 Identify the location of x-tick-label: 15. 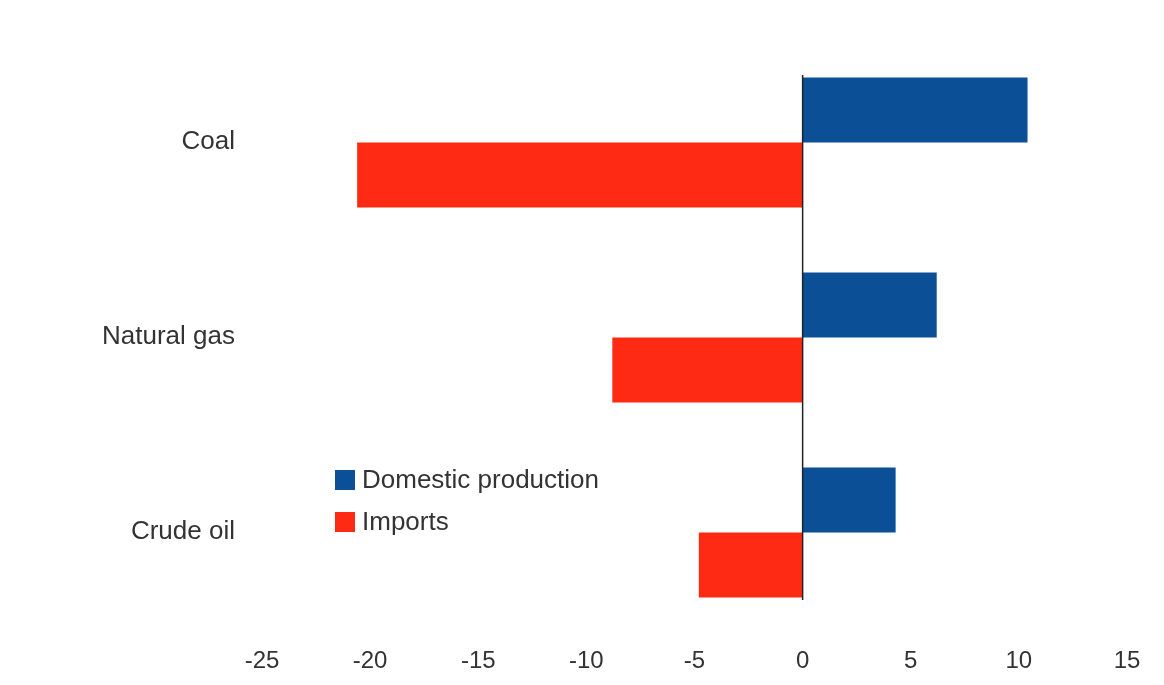
(1127, 659).